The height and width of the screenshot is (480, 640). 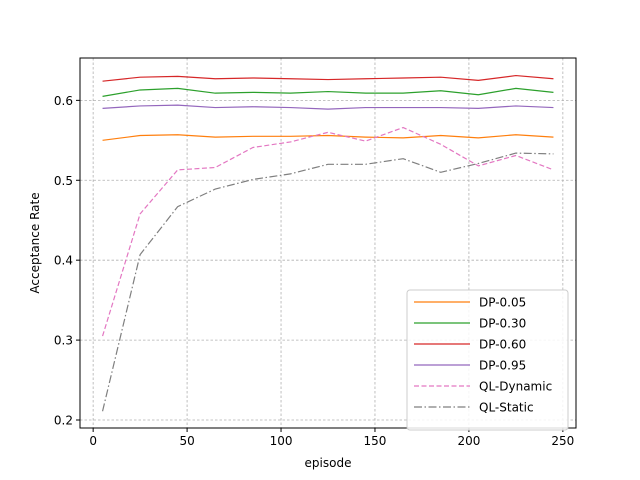 What do you see at coordinates (63, 421) in the screenshot?
I see `y-tick-label: 0.2` at bounding box center [63, 421].